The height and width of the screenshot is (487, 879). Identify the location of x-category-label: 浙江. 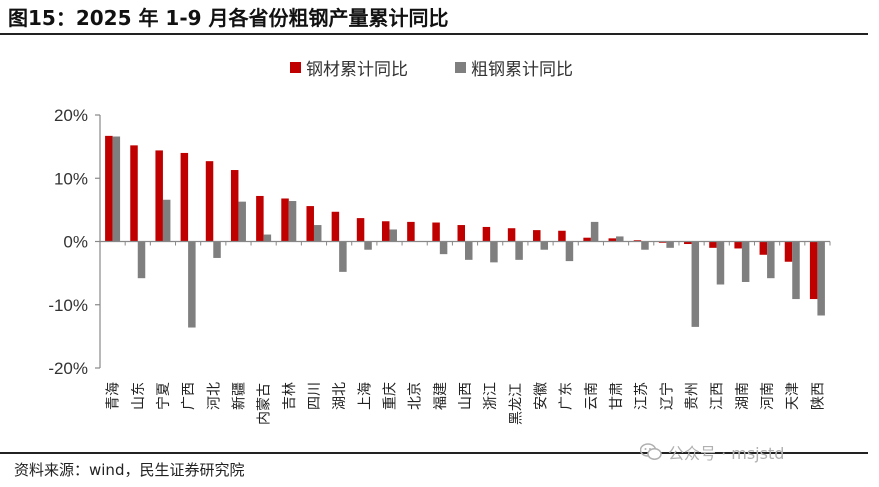
(491, 396).